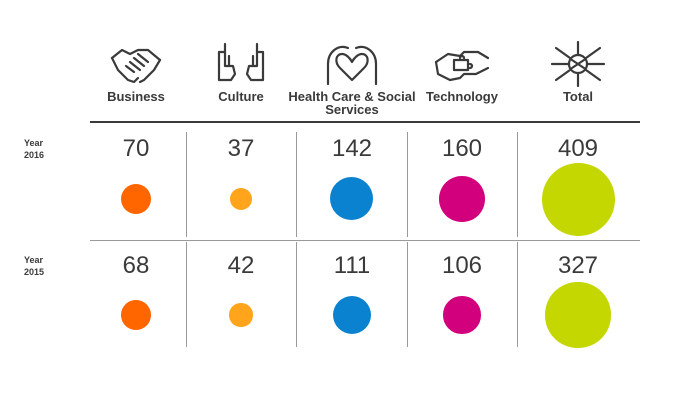 This screenshot has width=684, height=403. Describe the element at coordinates (34, 266) in the screenshot. I see `row-label: Year 2015` at that location.